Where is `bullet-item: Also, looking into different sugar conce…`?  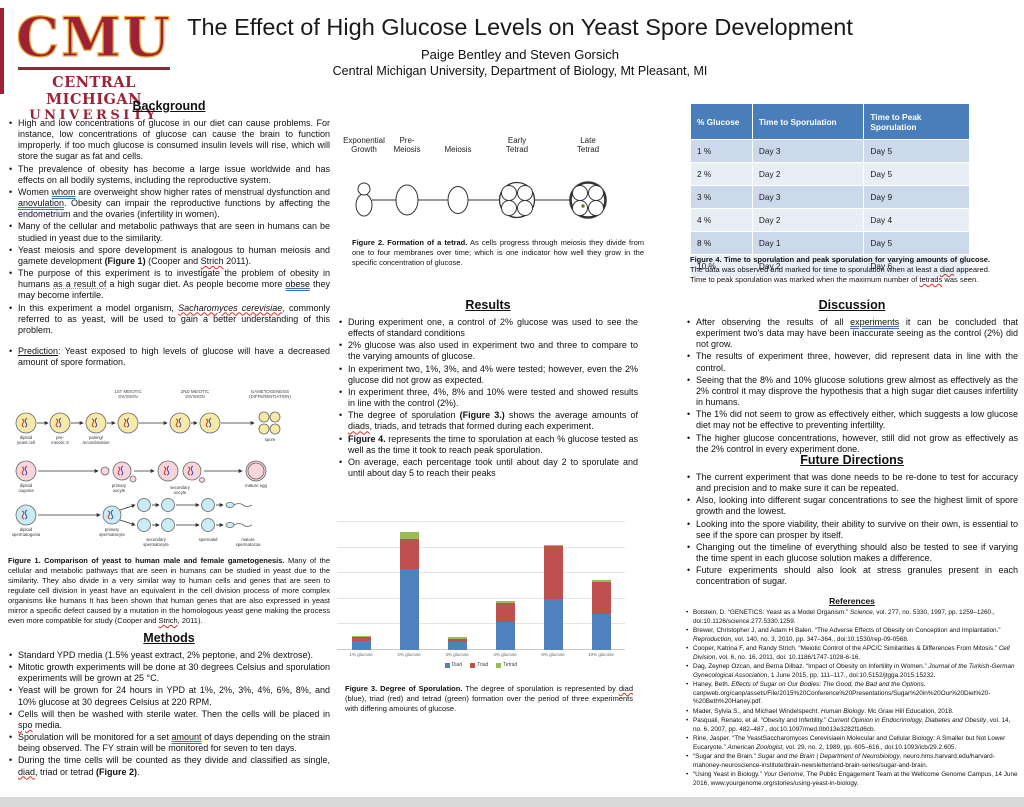 bullet-item: Also, looking into different sugar conce… is located at coordinates (852, 506).